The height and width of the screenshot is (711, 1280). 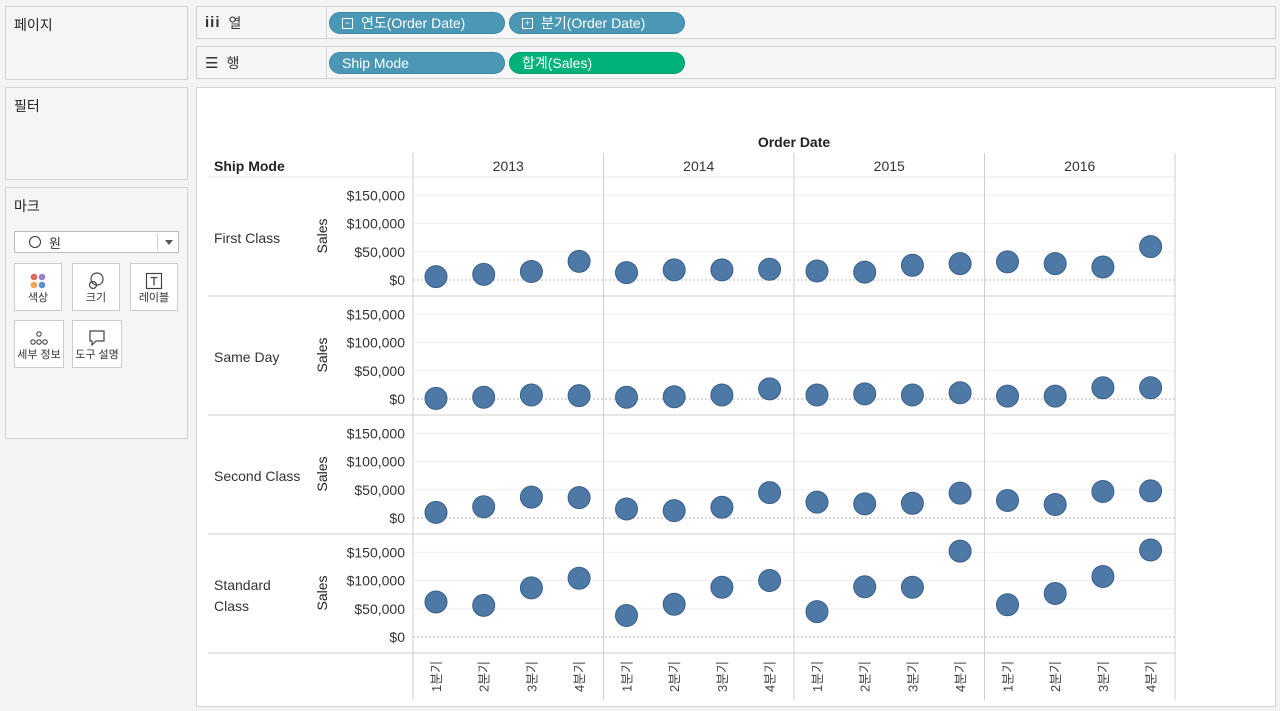 I want to click on marks-panel: 마크 원 색상 크기 레이블 세부 정보 도구 설명, so click(x=96, y=313).